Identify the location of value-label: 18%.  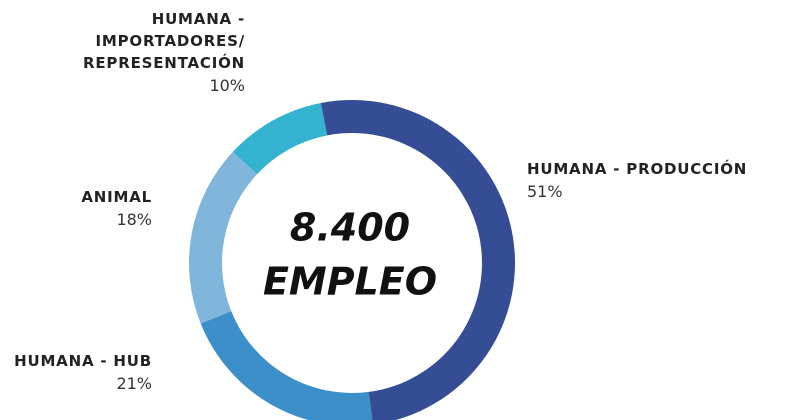
(134, 219).